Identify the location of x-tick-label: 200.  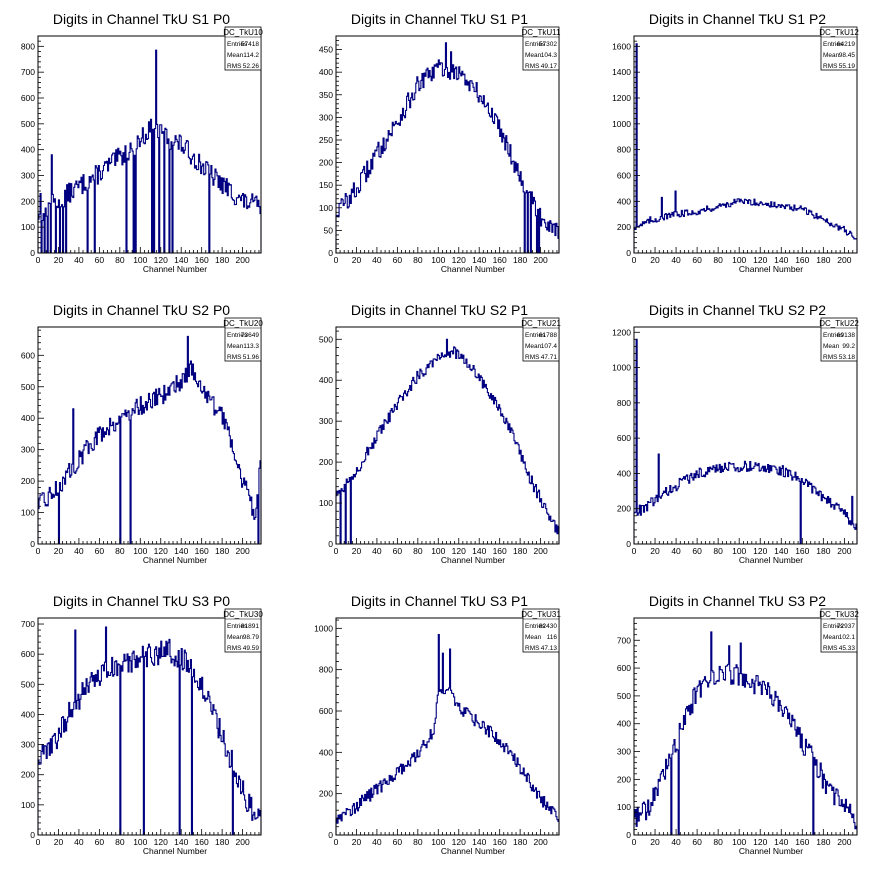
(242, 842).